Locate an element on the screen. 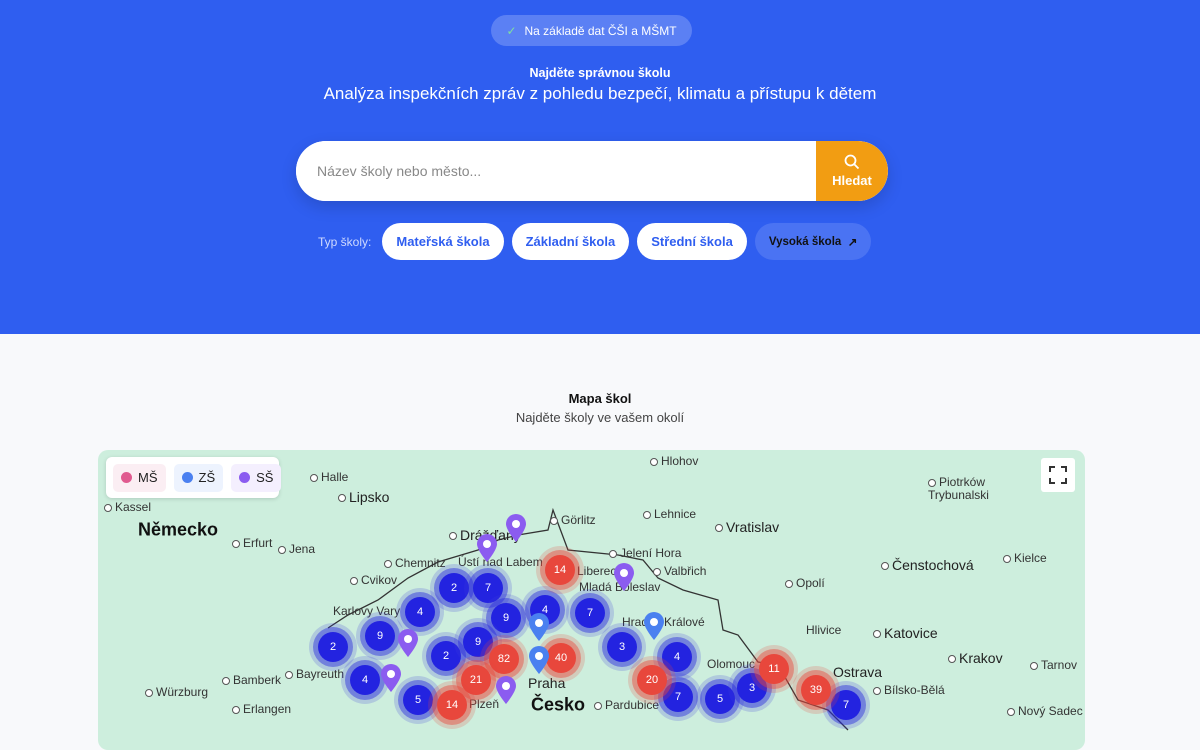 Image resolution: width=1200 pixels, height=750 pixels. type-vs-link: Vysoká škola ↗ is located at coordinates (813, 241).